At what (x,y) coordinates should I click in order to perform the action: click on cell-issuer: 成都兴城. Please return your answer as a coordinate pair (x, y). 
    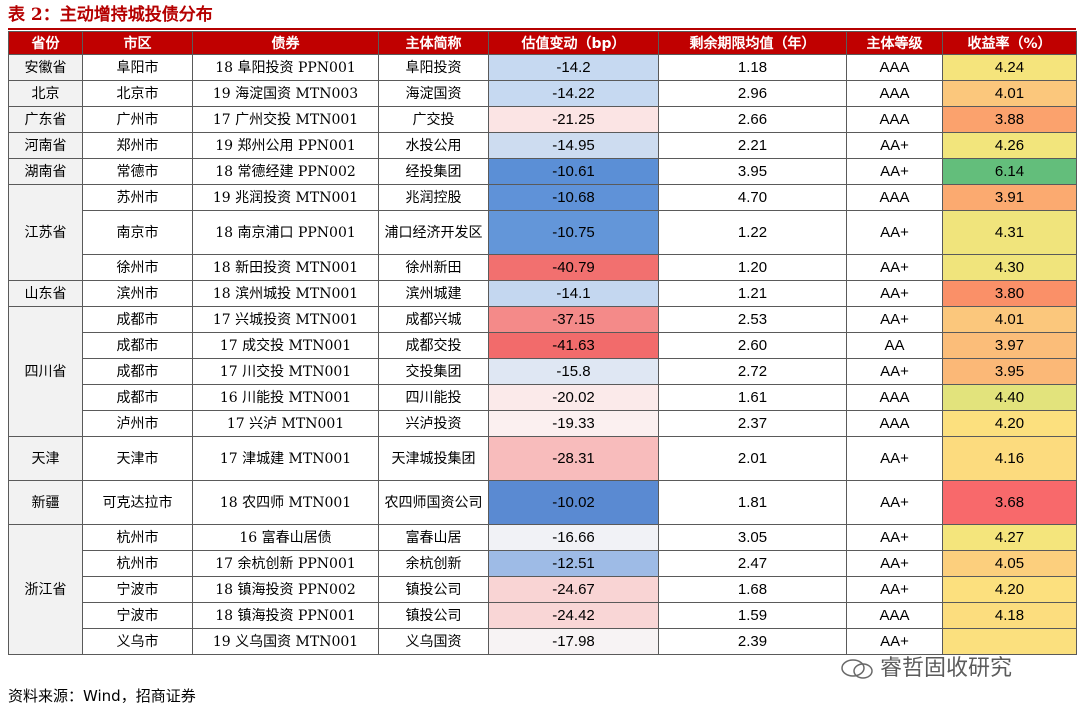
    Looking at the image, I should click on (434, 320).